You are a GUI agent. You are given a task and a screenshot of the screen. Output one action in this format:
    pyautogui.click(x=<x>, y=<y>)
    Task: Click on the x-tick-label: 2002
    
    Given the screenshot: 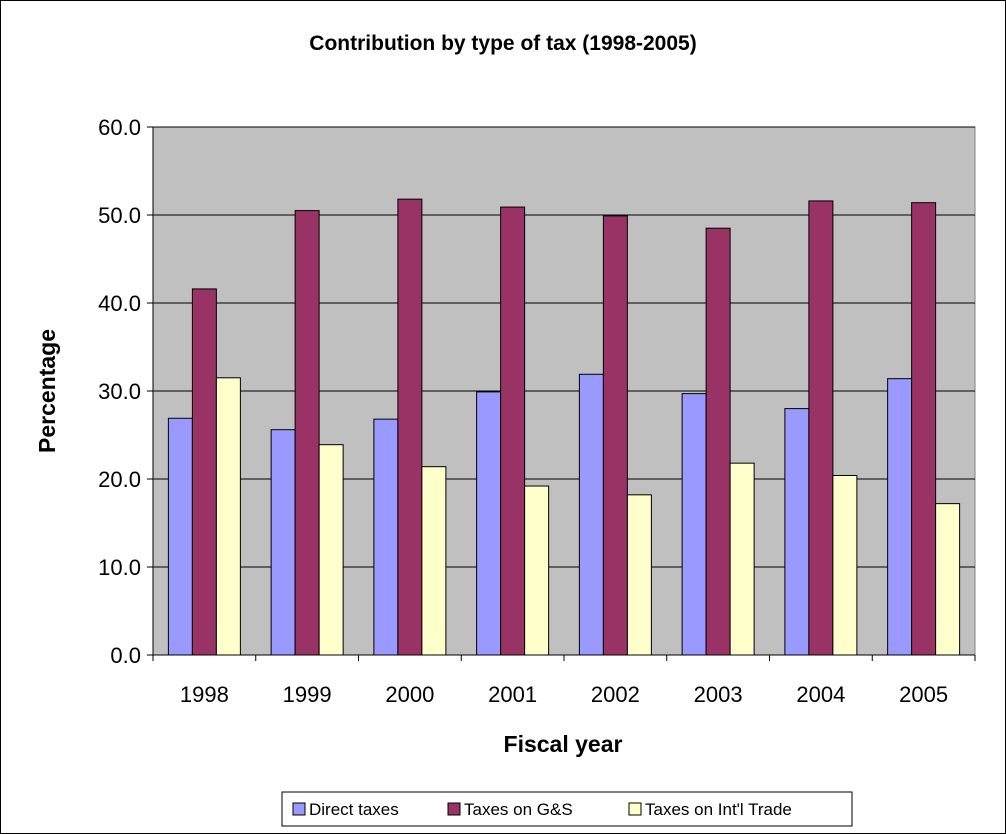 What is the action you would take?
    pyautogui.click(x=615, y=694)
    